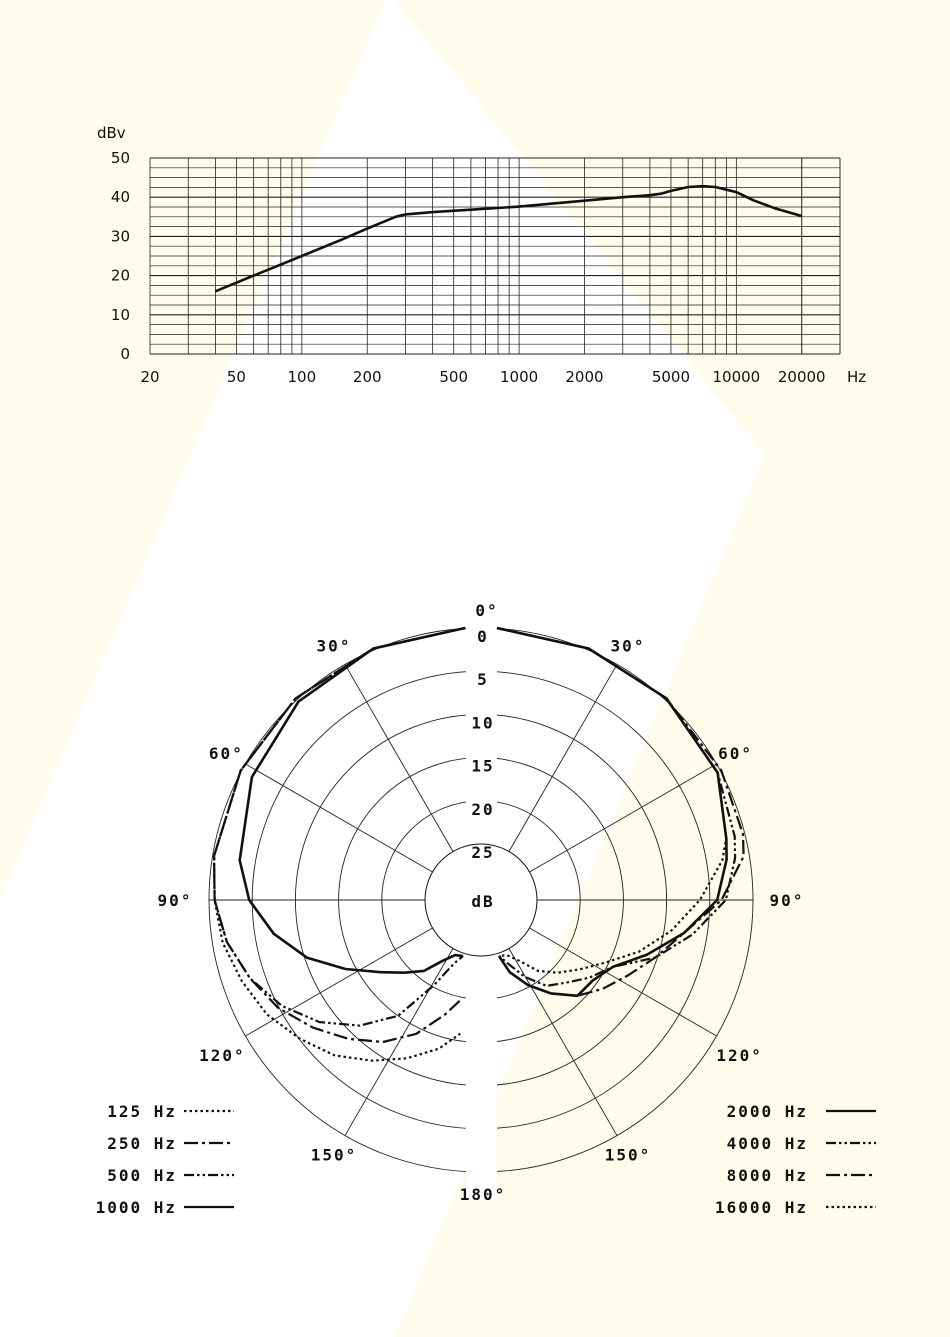 The height and width of the screenshot is (1337, 950). I want to click on y-tick-label: 0, so click(125, 354).